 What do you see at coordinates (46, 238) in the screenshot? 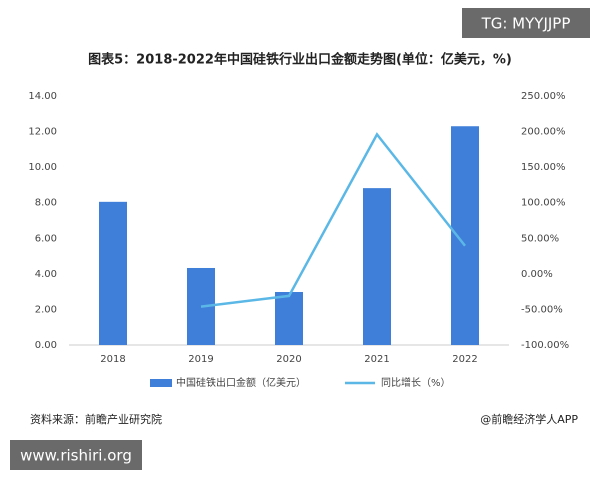
I see `y-tick-label: 6.00` at bounding box center [46, 238].